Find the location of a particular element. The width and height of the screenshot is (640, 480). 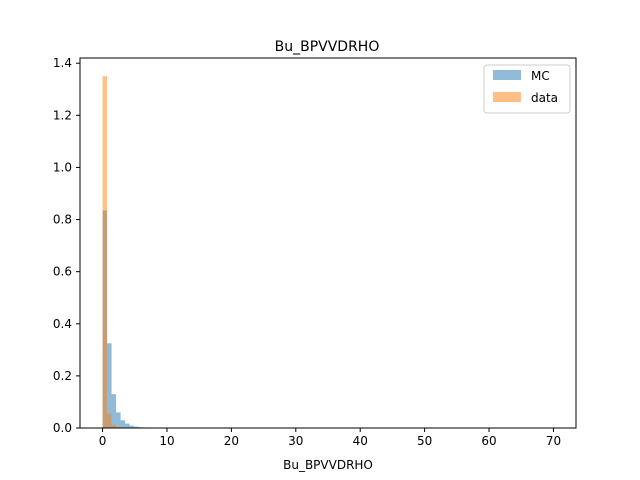

legend-label-data: data is located at coordinates (544, 98).